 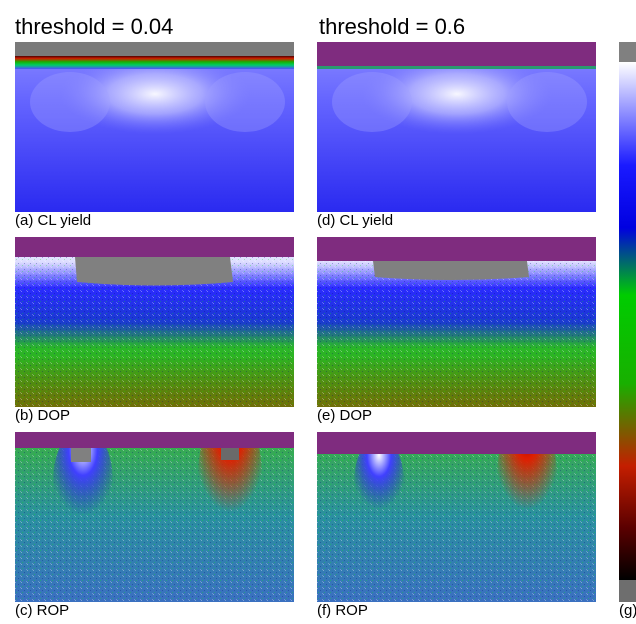 What do you see at coordinates (456, 322) in the screenshot?
I see `panel-e-dop` at bounding box center [456, 322].